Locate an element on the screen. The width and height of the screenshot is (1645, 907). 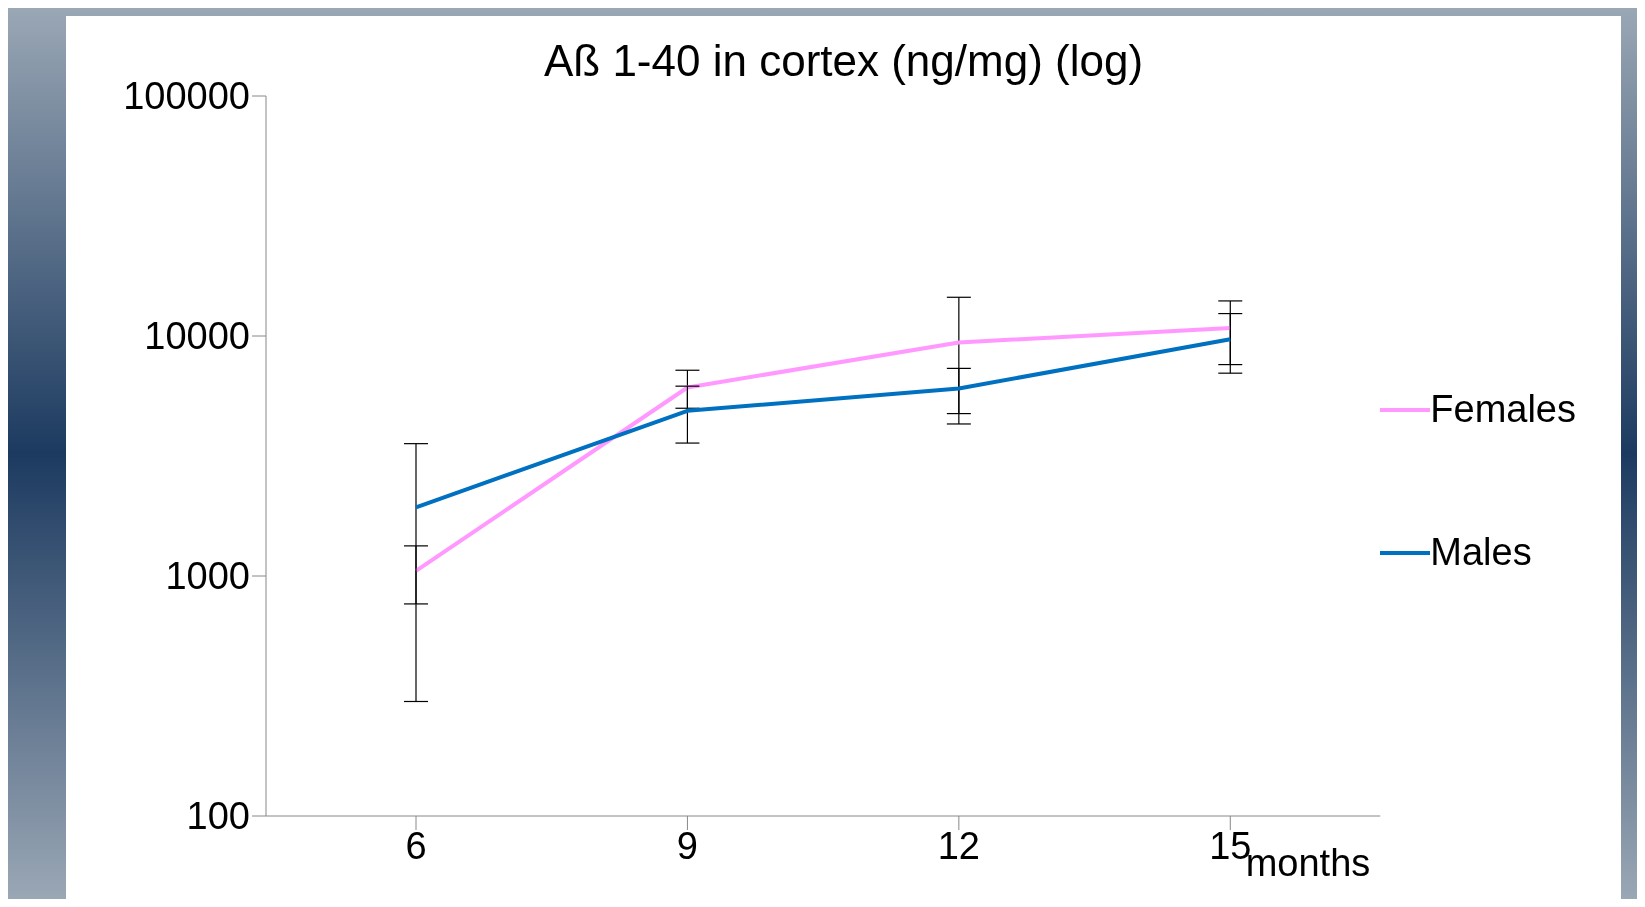
y-tick-label: 100000 is located at coordinates (186, 96).